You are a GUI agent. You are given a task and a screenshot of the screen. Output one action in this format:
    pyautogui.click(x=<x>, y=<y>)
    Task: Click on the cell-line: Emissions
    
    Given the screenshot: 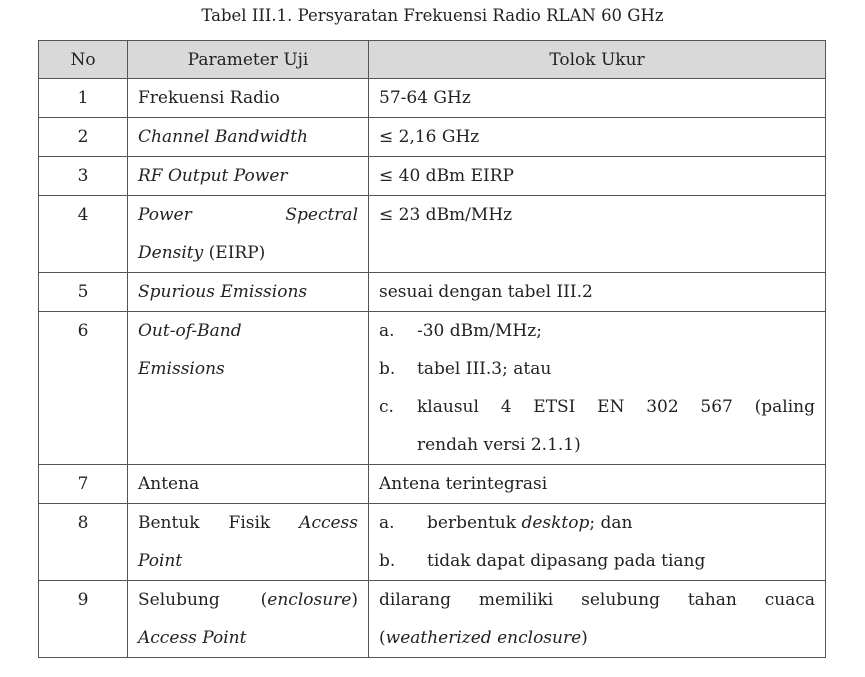 What is the action you would take?
    pyautogui.click(x=248, y=369)
    